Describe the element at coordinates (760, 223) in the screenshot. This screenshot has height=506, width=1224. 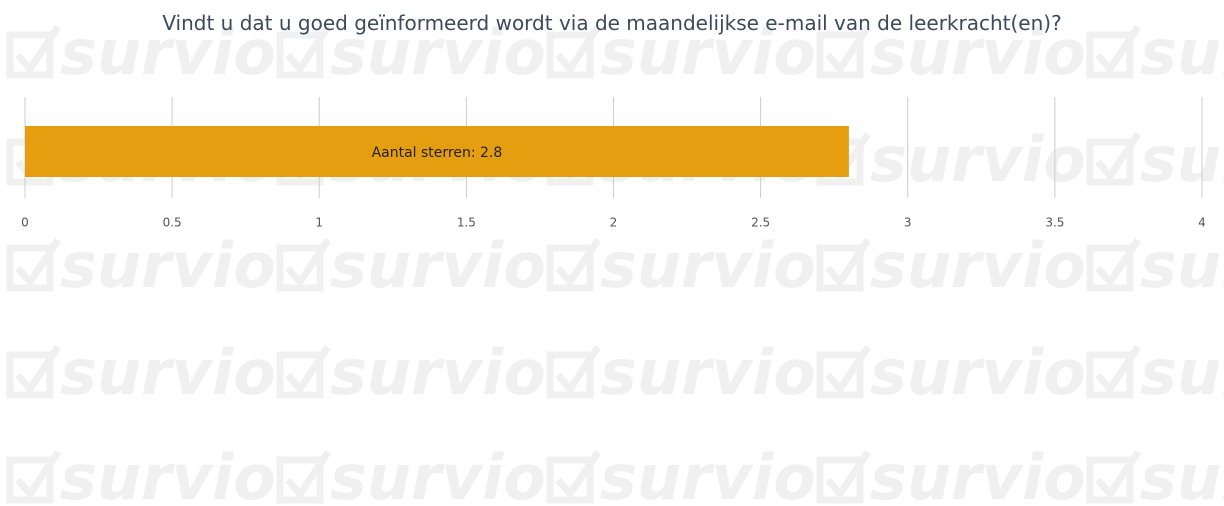
I see `x-tick-label: 2.5` at that location.